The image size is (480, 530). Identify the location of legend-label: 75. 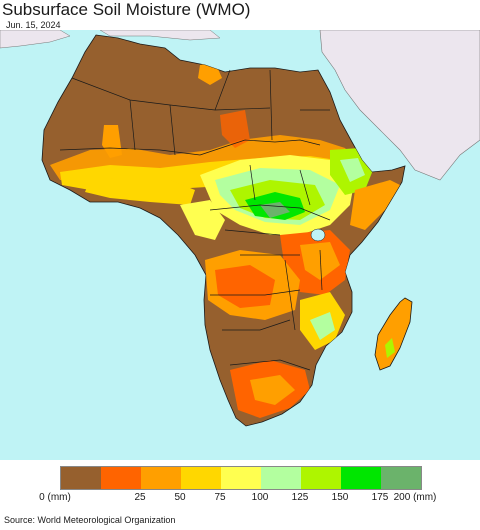
(220, 497).